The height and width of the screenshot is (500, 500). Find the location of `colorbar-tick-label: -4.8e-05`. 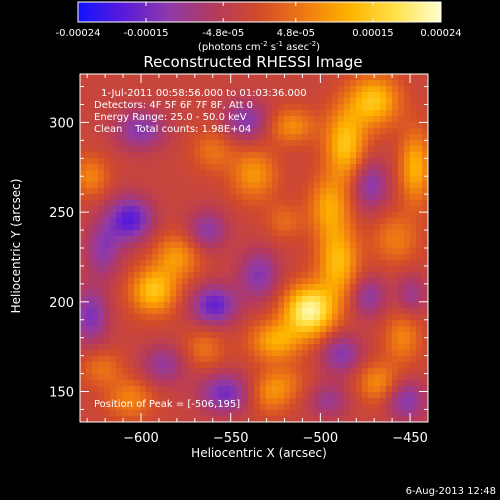

colorbar-tick-label: -4.8e-05 is located at coordinates (223, 33).